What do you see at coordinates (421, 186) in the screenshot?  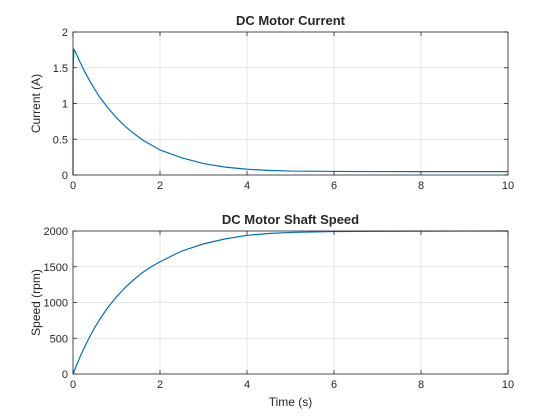 I see `current-x-tick-label: 8` at bounding box center [421, 186].